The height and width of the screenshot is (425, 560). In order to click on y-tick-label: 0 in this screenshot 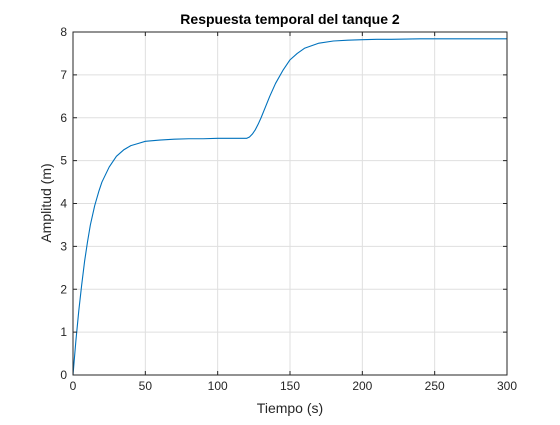, I will do `click(63, 375)`.